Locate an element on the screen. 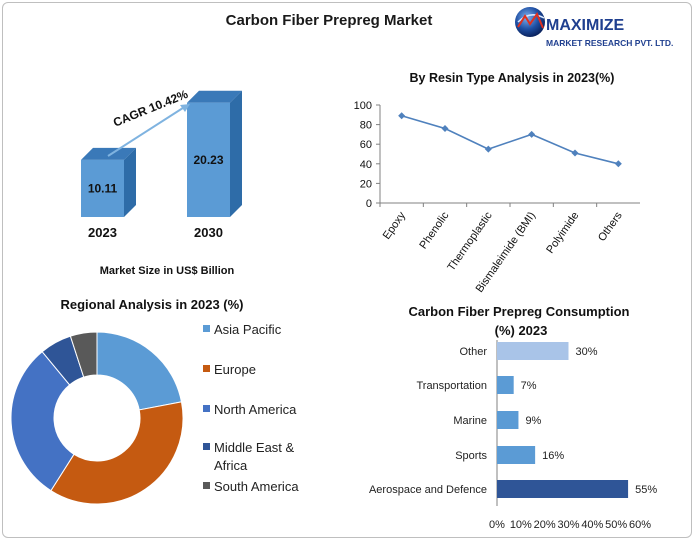 This screenshot has height=540, width=694. consumption-category-label: Sports is located at coordinates (471, 456).